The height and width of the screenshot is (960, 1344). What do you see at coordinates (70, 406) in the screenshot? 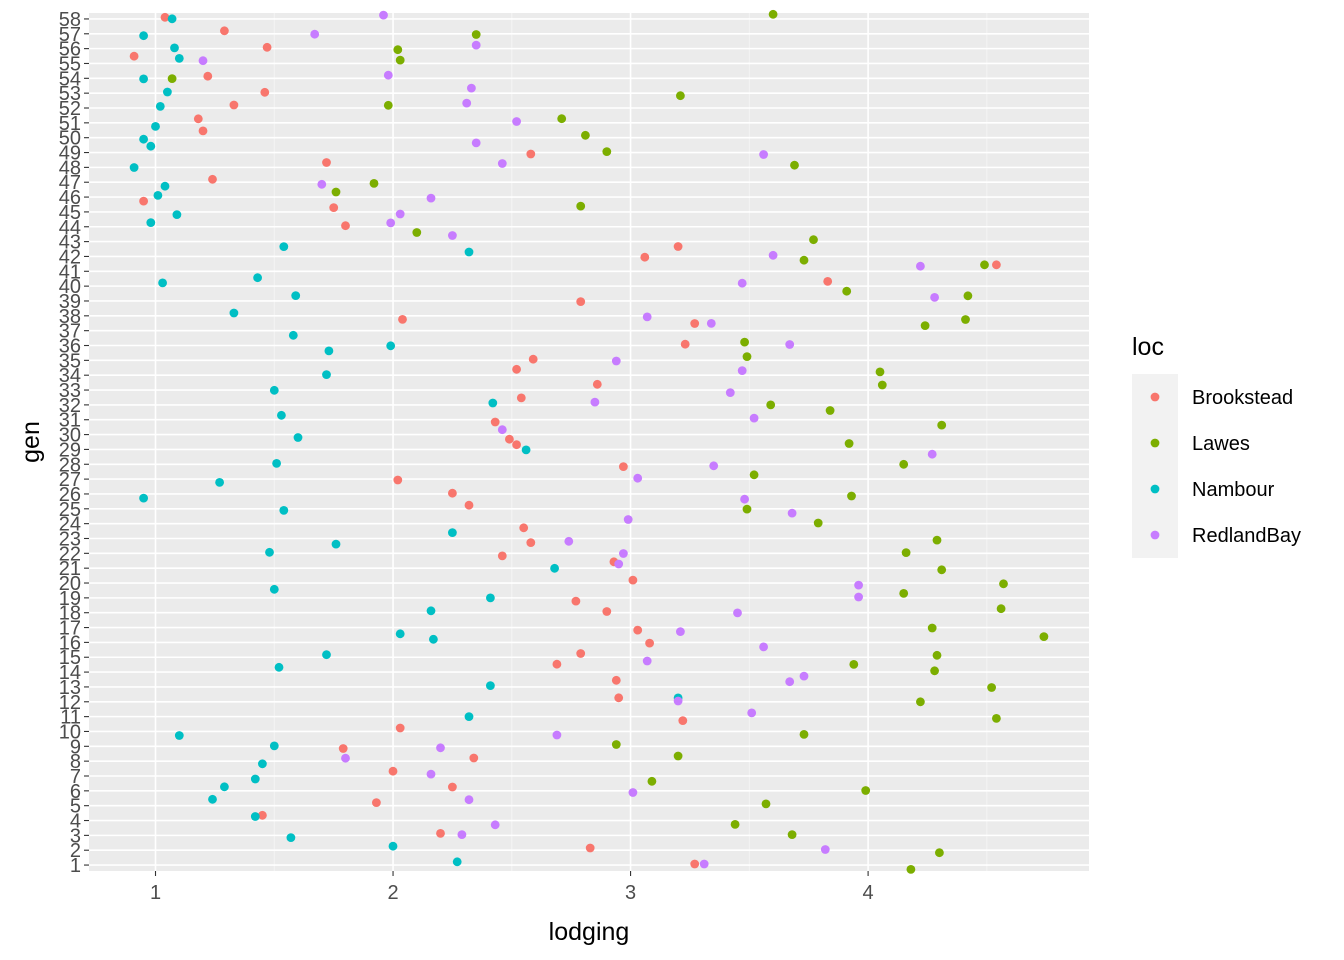
I see `y-tick-label: 32` at bounding box center [70, 406].